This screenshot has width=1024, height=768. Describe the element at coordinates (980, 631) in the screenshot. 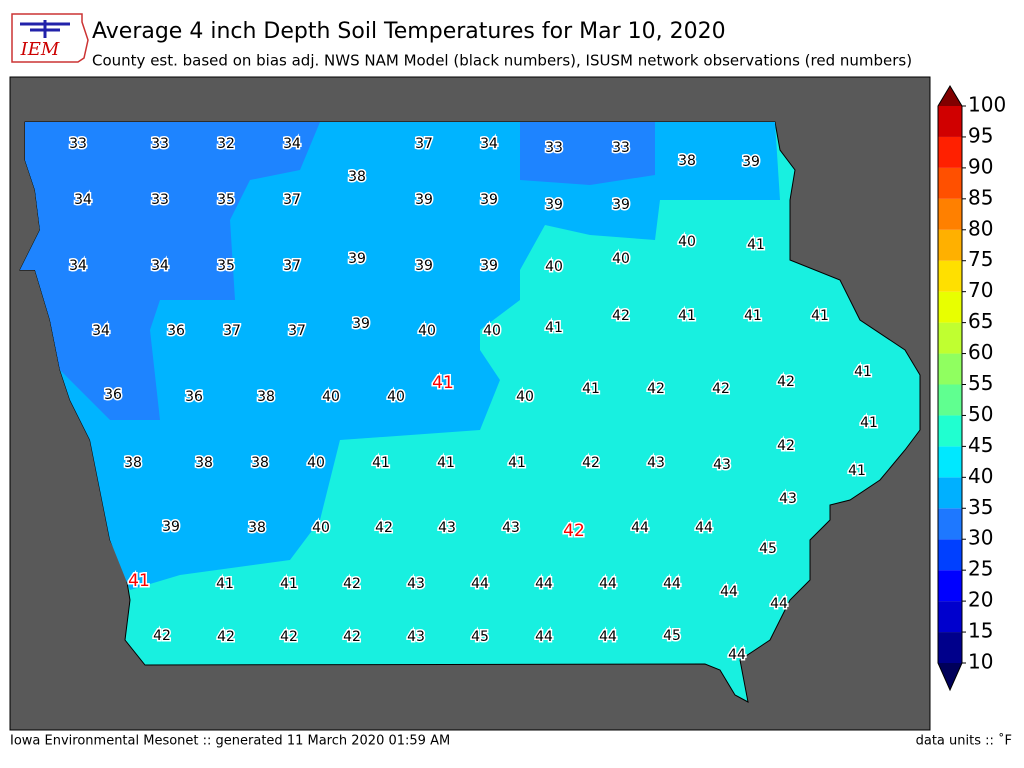

I see `colorbar-tick-label: 15` at that location.